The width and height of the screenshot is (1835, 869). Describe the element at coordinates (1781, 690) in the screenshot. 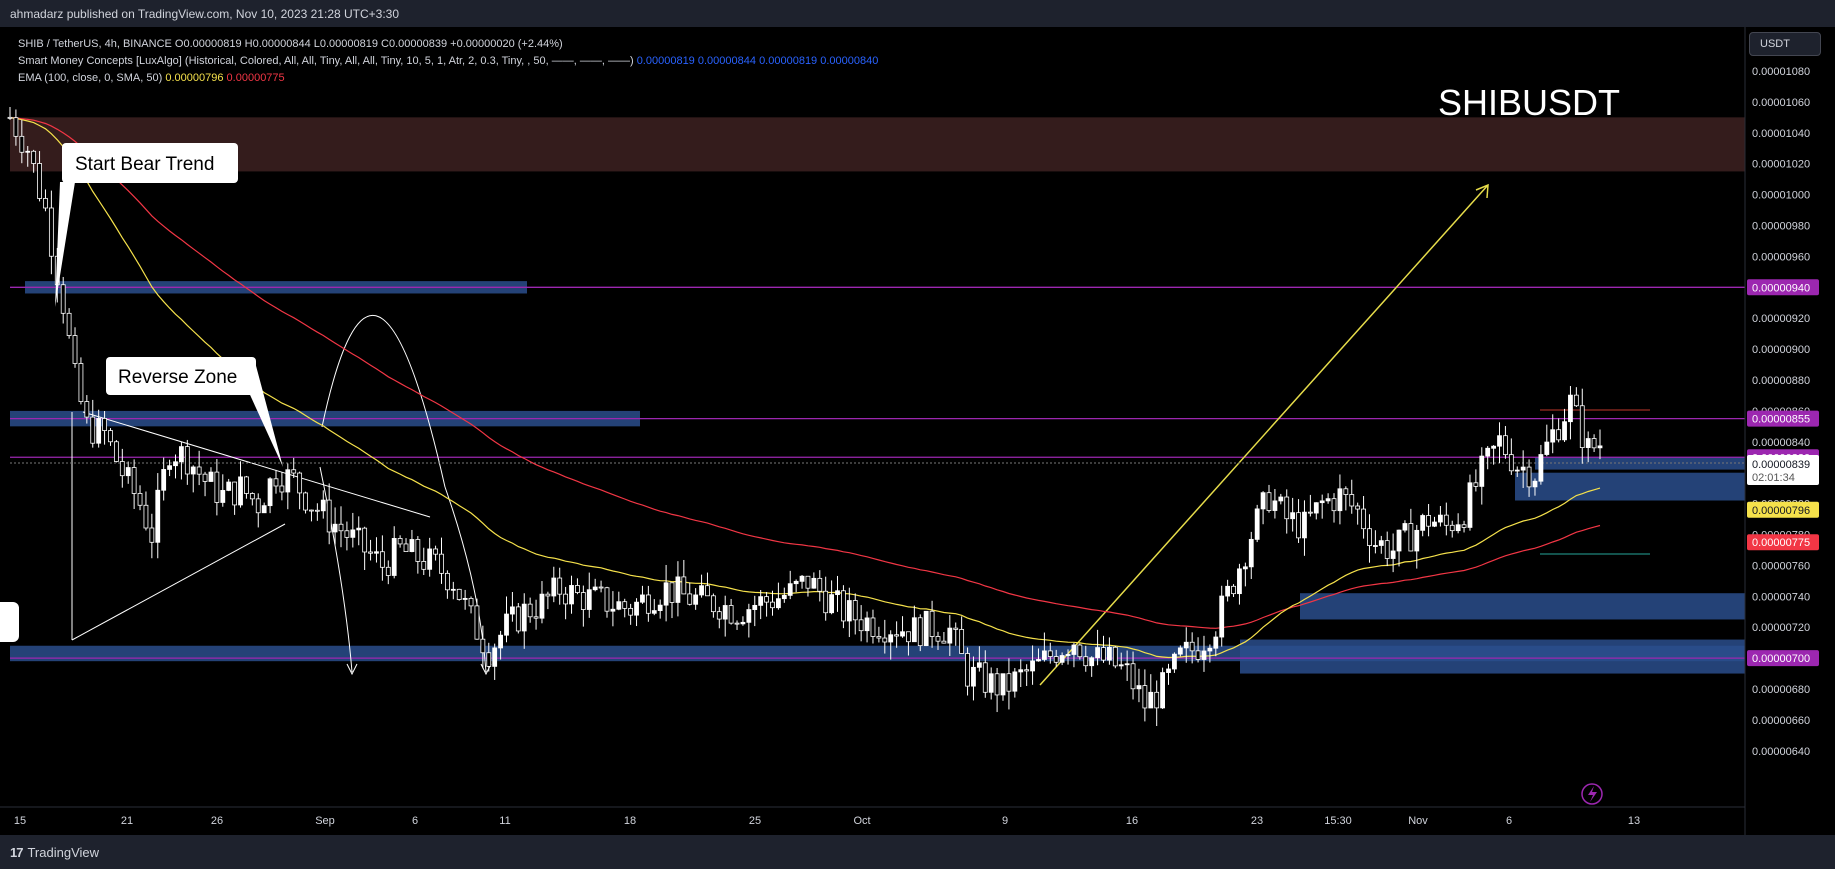

I see `price-tick-label: 0.00000680` at that location.